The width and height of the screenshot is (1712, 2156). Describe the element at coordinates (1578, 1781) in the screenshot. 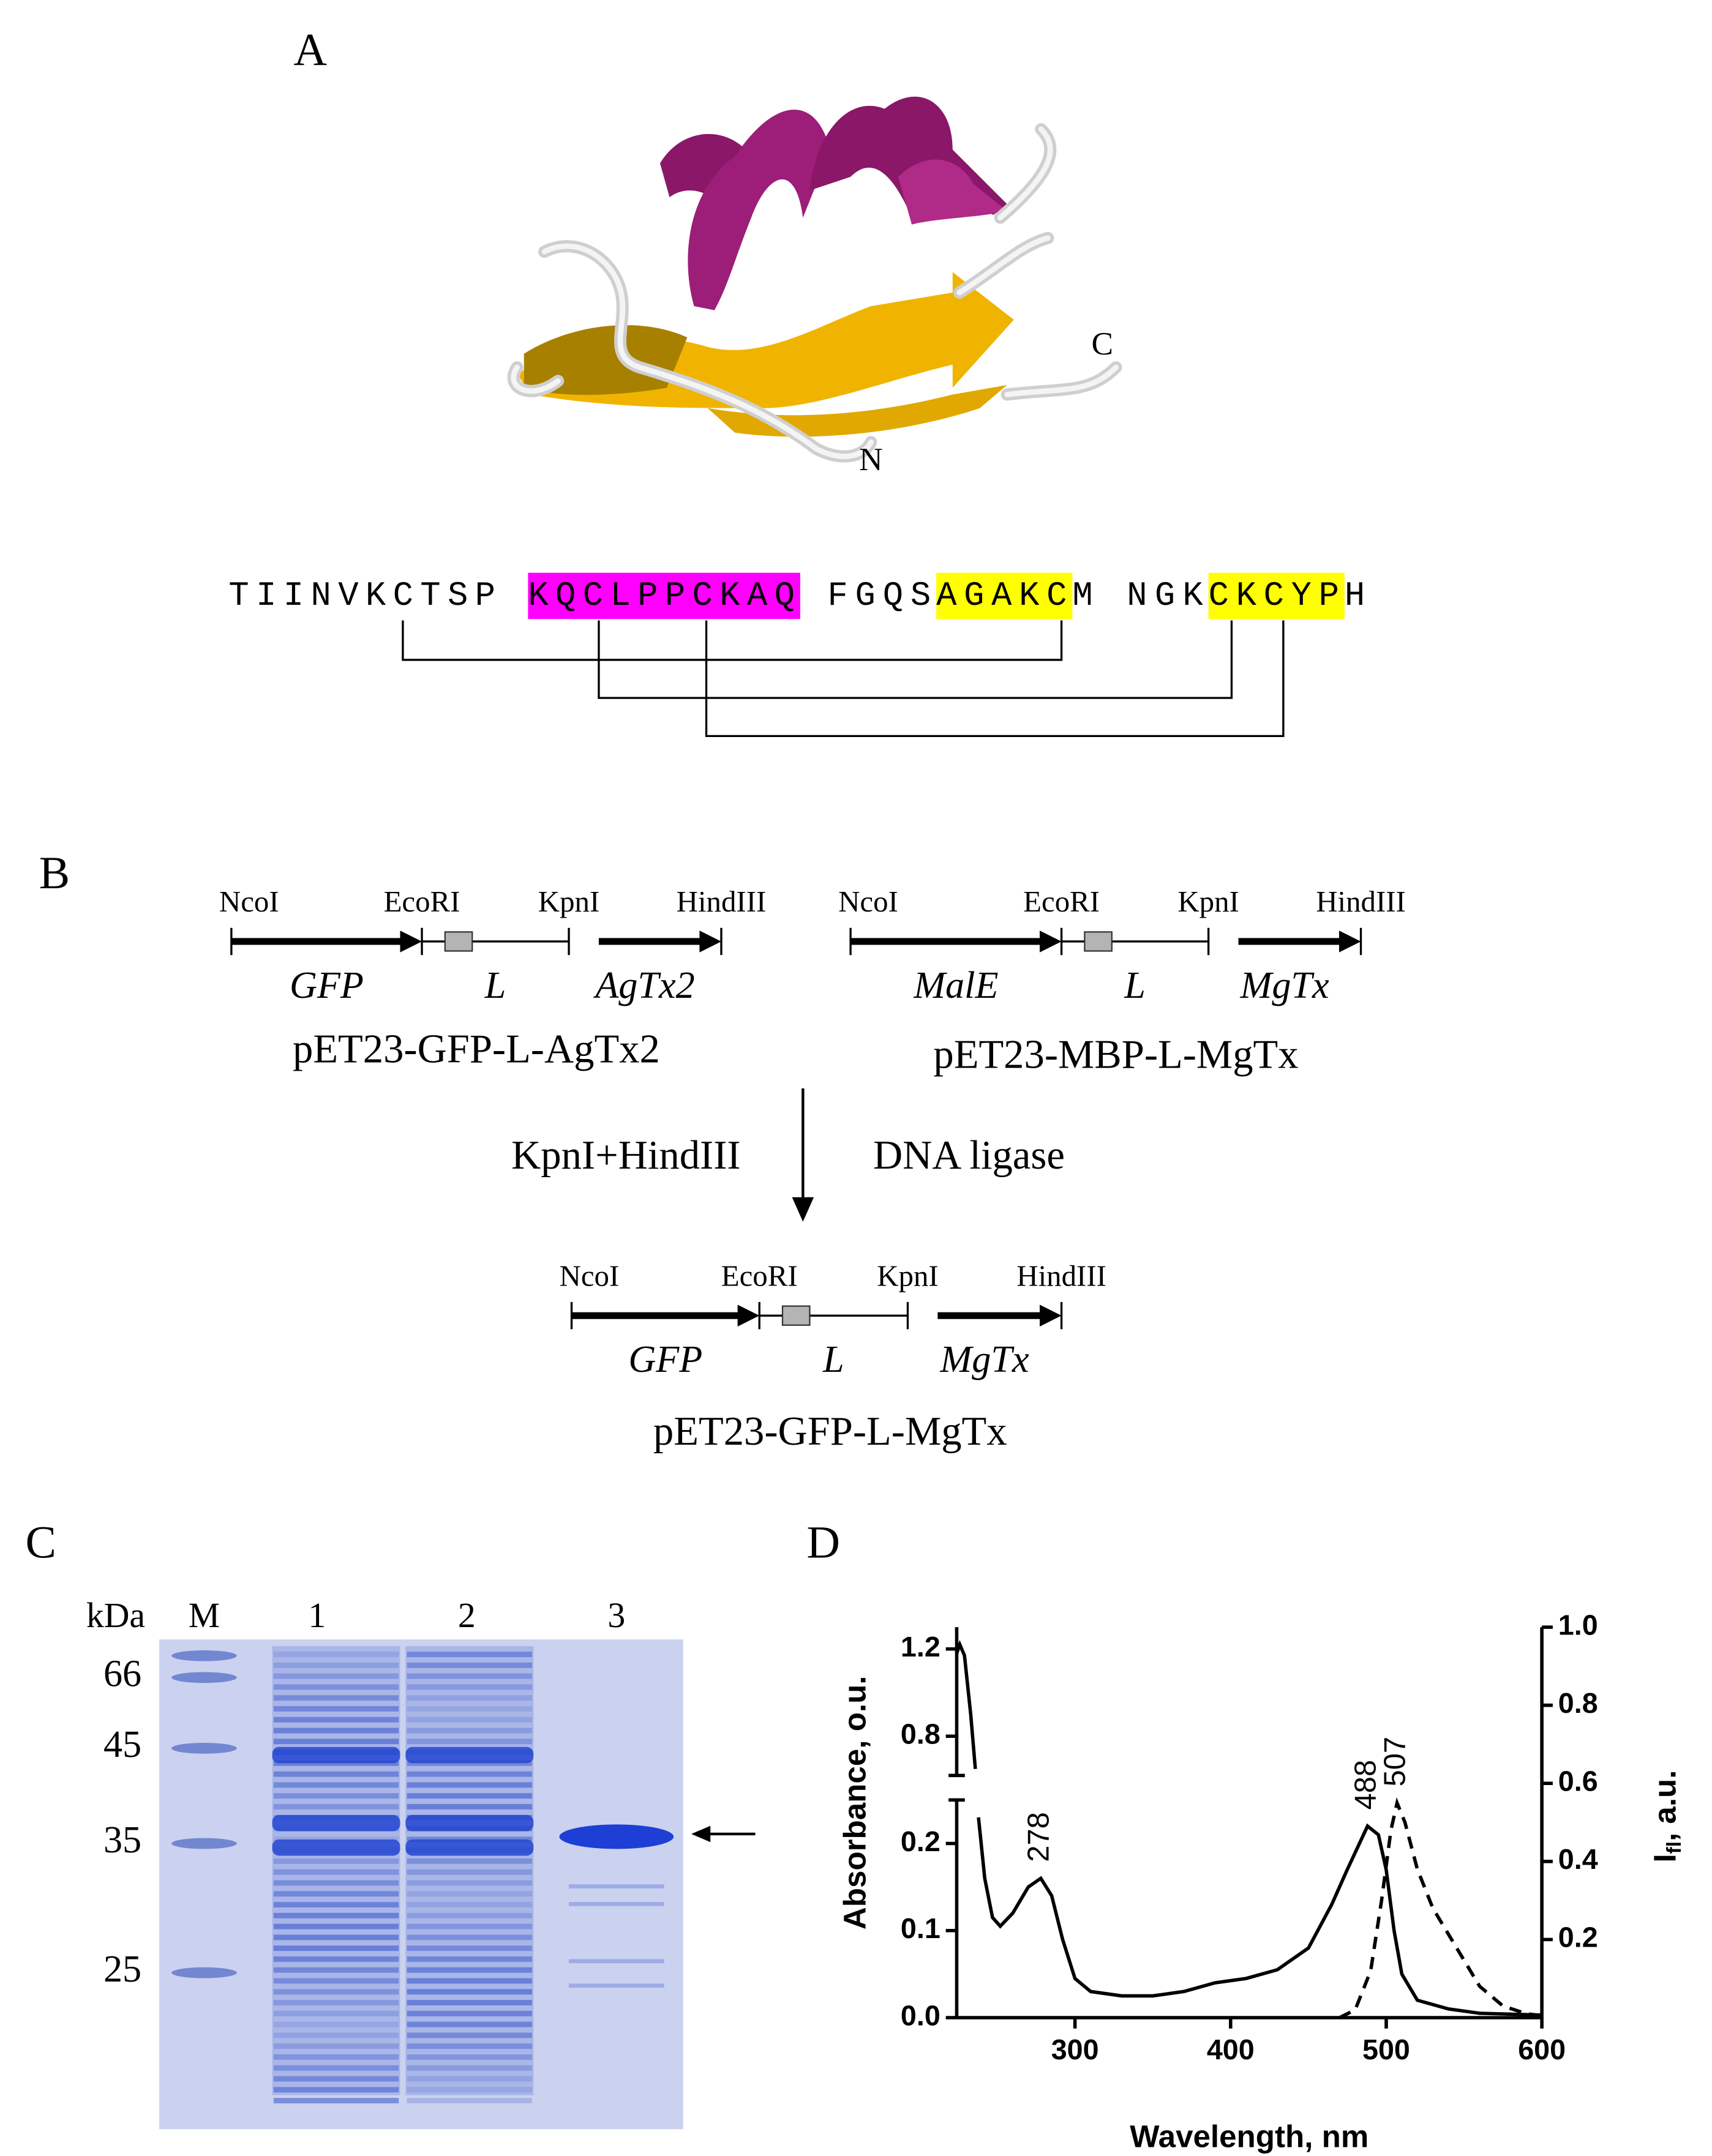

I see `y2-tick-label: 0.6` at that location.